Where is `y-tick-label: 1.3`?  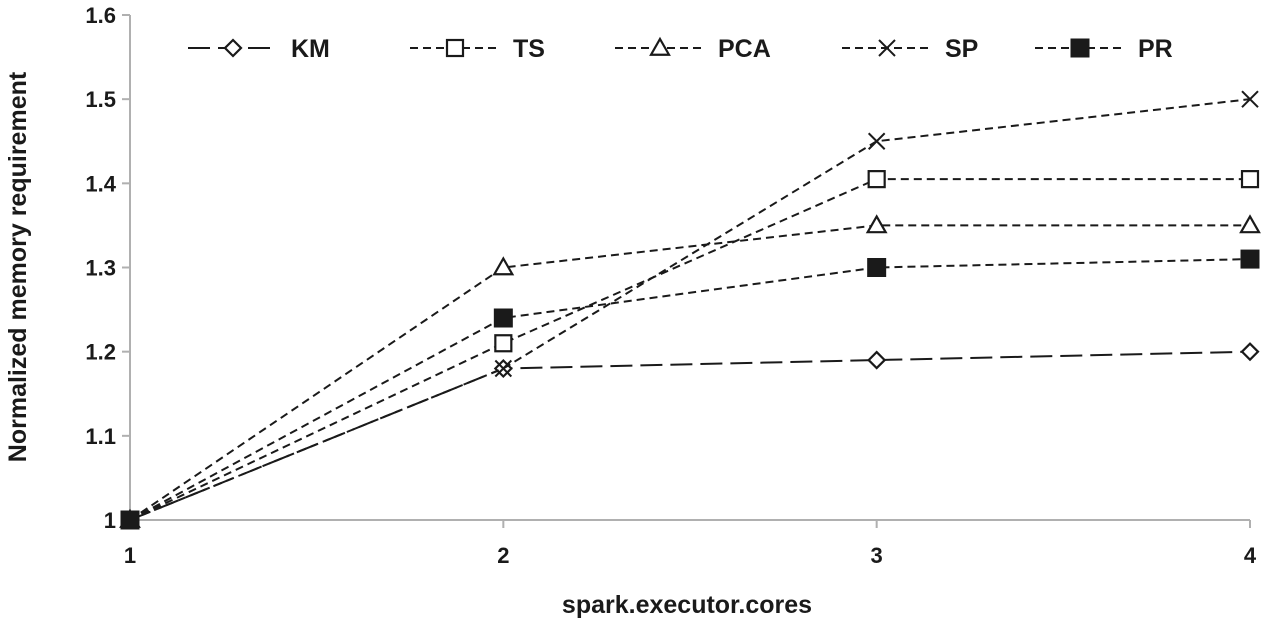
y-tick-label: 1.3 is located at coordinates (100, 268).